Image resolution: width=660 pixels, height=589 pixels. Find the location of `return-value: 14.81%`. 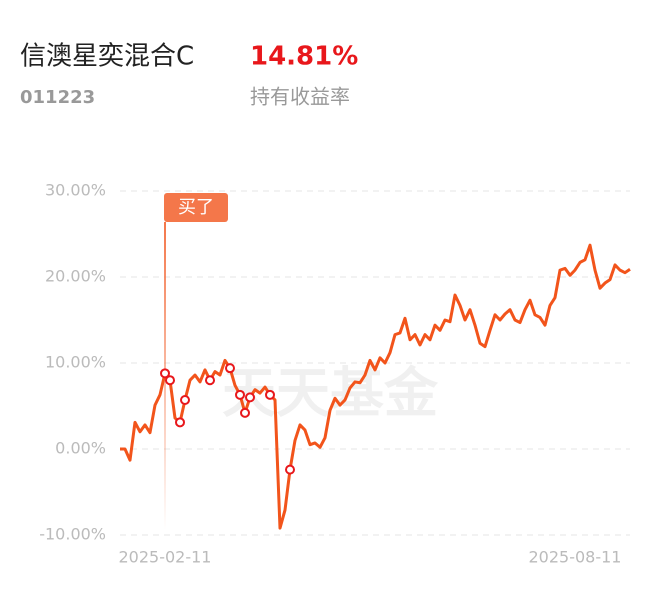

return-value: 14.81% is located at coordinates (304, 57).